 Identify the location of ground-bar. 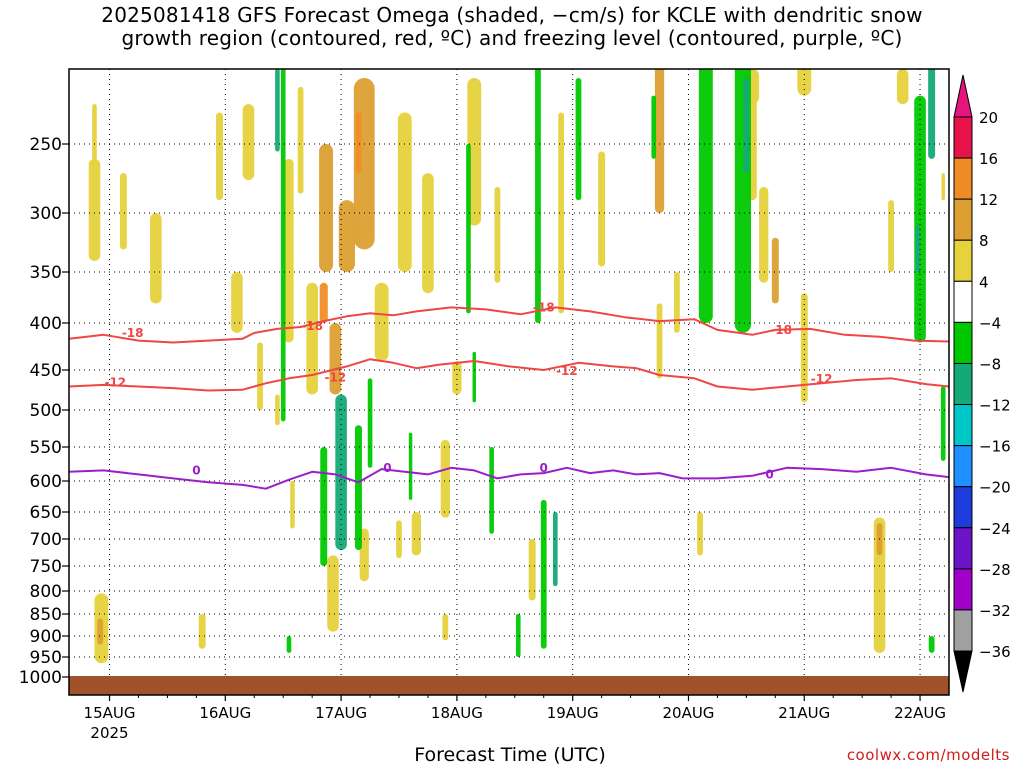
(509, 685).